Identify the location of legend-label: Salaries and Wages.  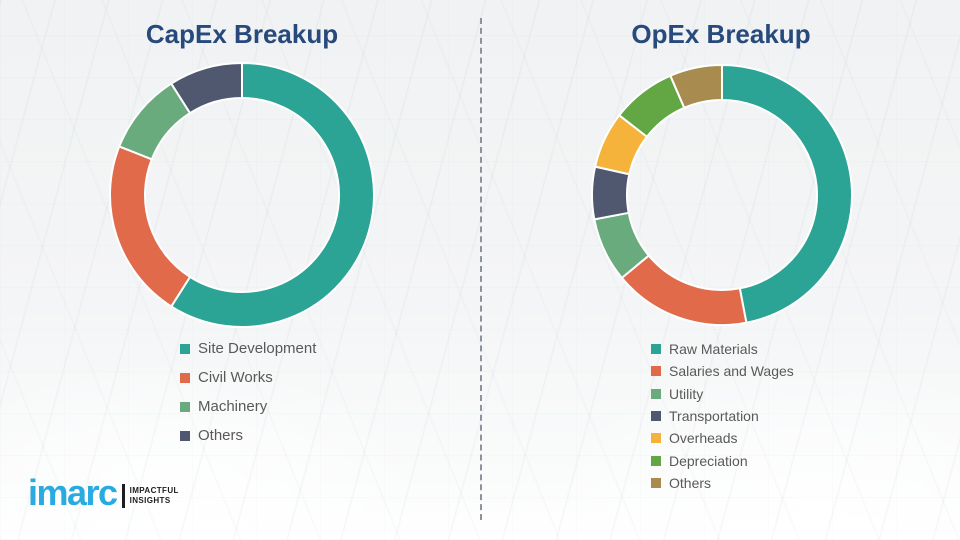
(731, 371).